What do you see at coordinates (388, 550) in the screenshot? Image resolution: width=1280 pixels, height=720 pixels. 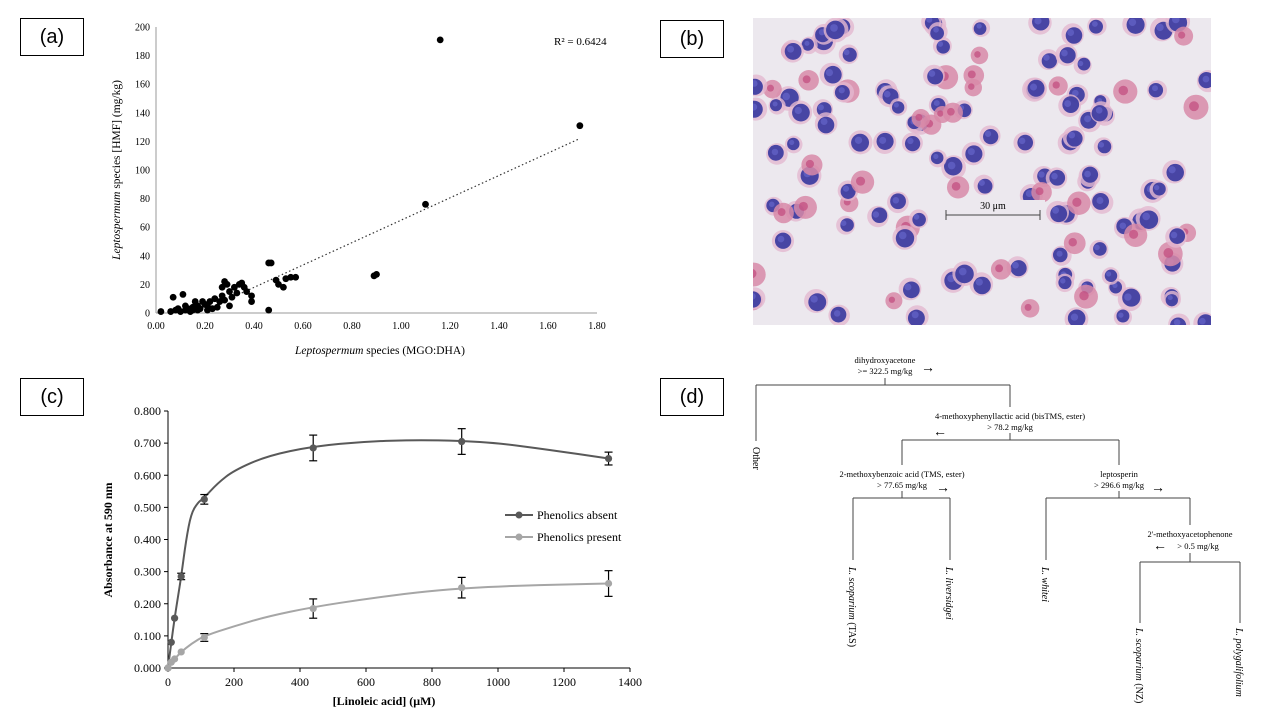 I see `series-phenolics-absent` at bounding box center [388, 550].